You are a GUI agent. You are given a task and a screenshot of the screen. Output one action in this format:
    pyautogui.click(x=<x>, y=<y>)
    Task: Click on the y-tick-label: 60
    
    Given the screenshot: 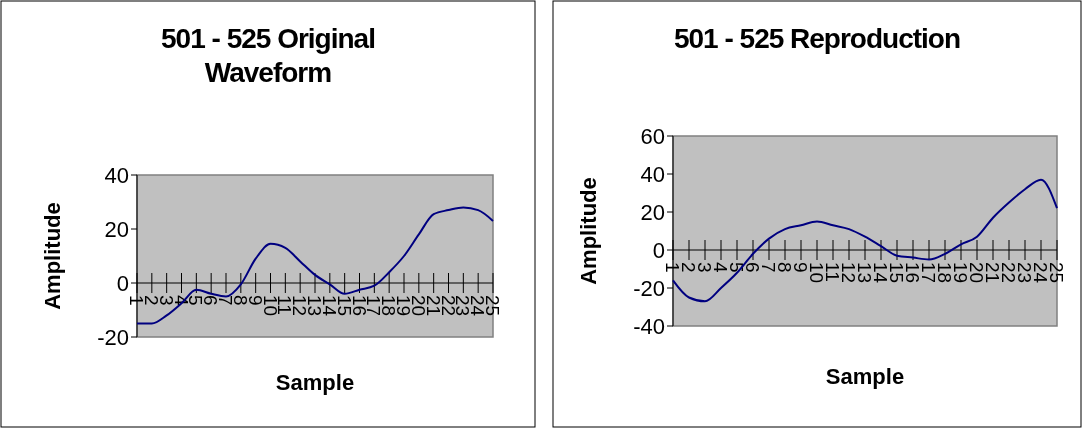 What is the action you would take?
    pyautogui.click(x=652, y=136)
    